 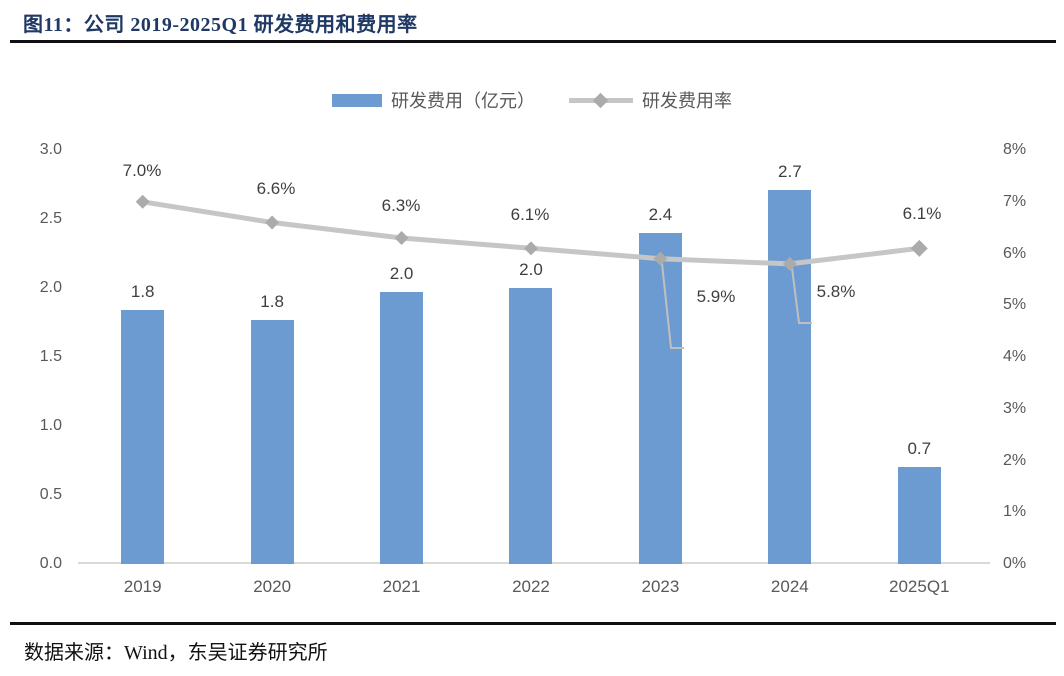 I want to click on title-rule, so click(x=533, y=41).